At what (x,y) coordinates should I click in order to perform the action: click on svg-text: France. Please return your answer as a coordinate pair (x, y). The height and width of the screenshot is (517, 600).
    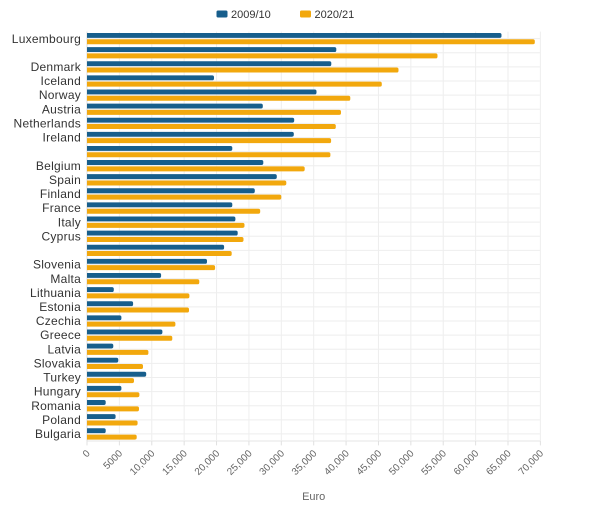
    Looking at the image, I should click on (61, 208).